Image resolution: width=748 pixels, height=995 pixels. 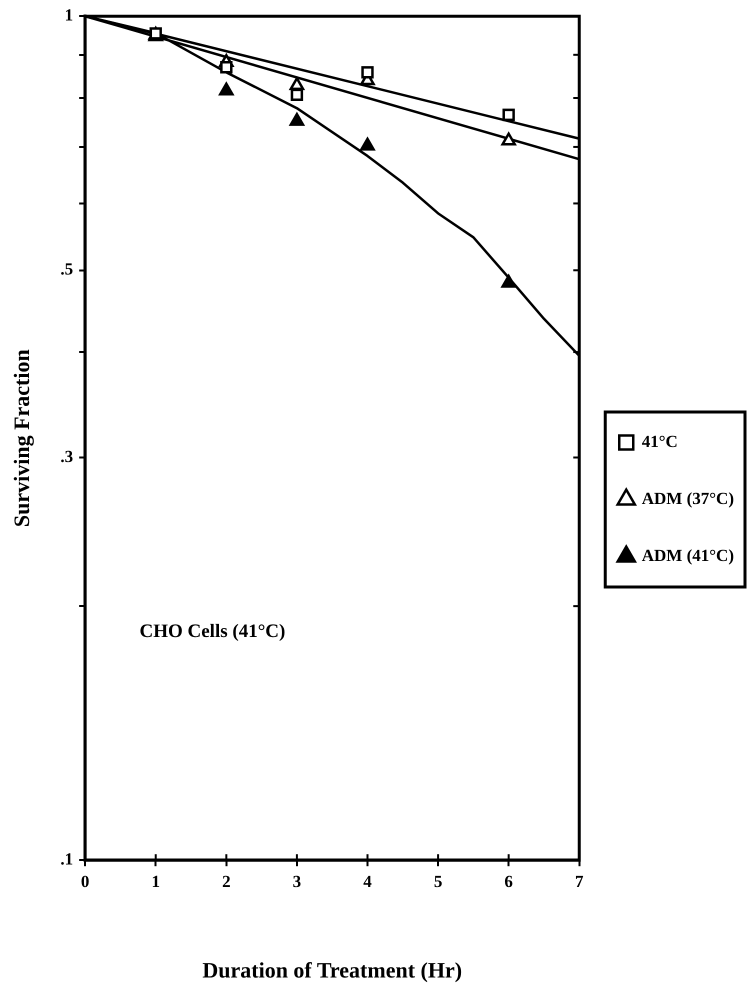 What do you see at coordinates (67, 456) in the screenshot?
I see `y-tick-label: .3` at bounding box center [67, 456].